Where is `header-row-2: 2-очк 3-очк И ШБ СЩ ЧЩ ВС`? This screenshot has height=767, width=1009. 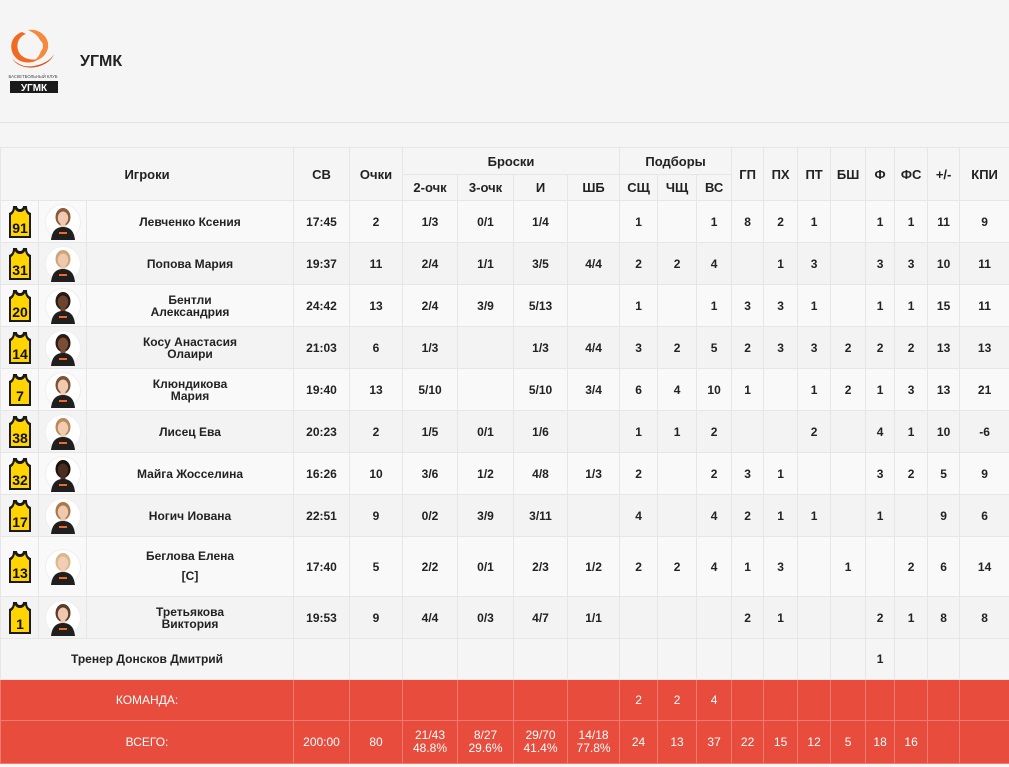 header-row-2: 2-очк 3-очк И ШБ СЩ ЧЩ ВС is located at coordinates (505, 187).